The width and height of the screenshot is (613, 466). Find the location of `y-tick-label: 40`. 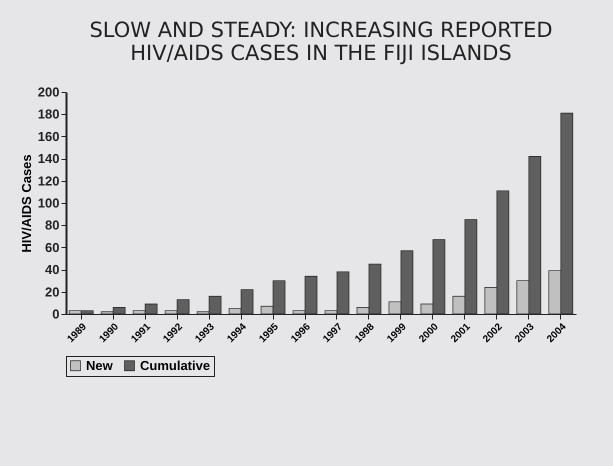

y-tick-label: 40 is located at coordinates (52, 270).